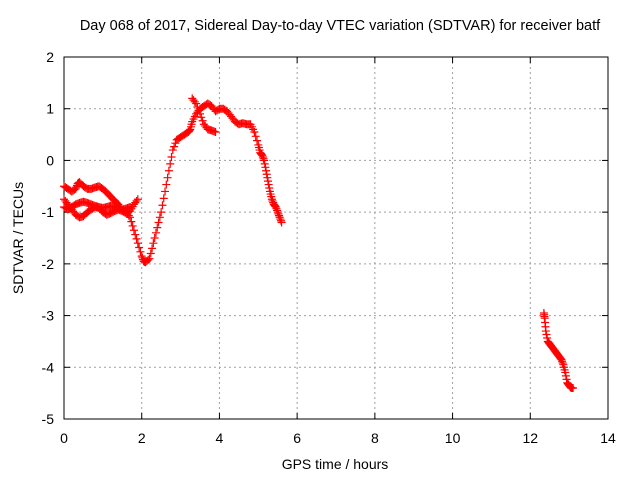 This screenshot has height=480, width=640. Describe the element at coordinates (48, 264) in the screenshot. I see `y-tick-label: -2` at that location.